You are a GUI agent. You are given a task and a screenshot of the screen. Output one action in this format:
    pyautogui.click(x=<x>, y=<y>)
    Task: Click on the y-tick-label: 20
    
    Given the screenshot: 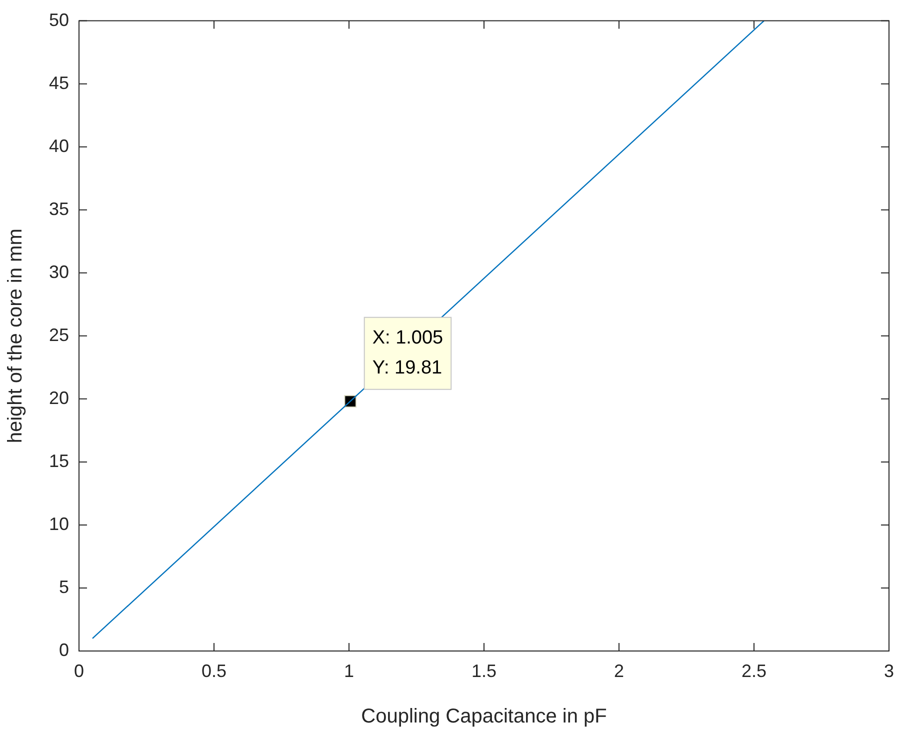 What is the action you would take?
    pyautogui.click(x=58, y=398)
    